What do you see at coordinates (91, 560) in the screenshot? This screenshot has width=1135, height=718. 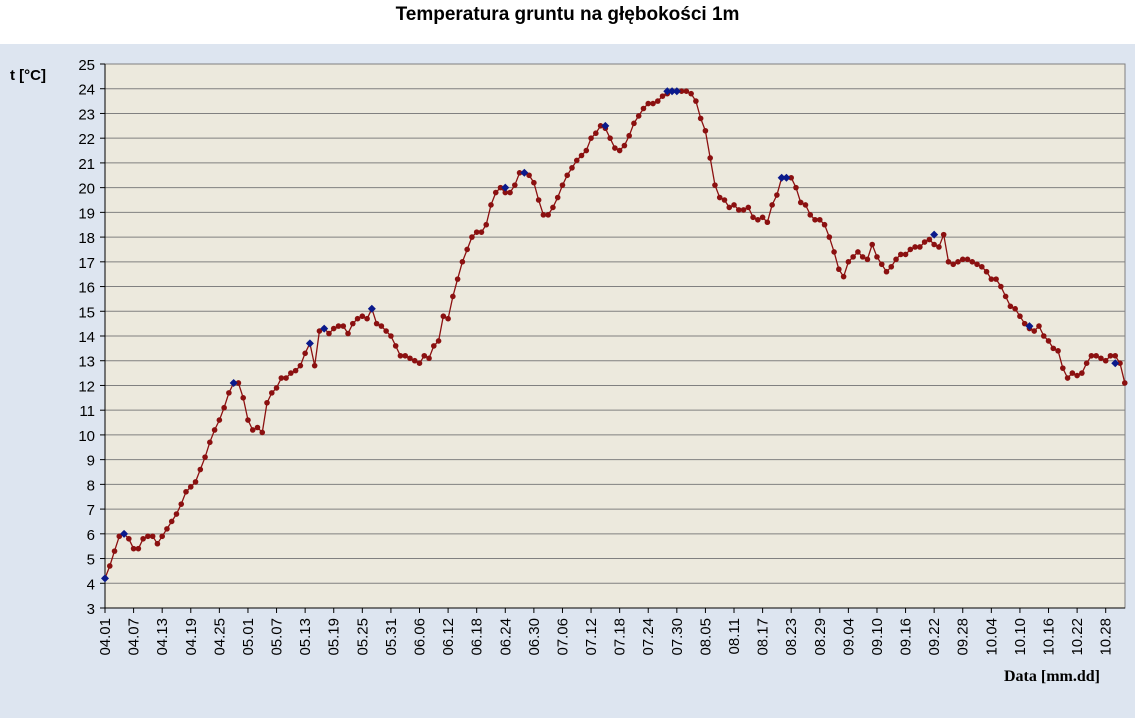 I see `y-tick-label: 5` at bounding box center [91, 560].